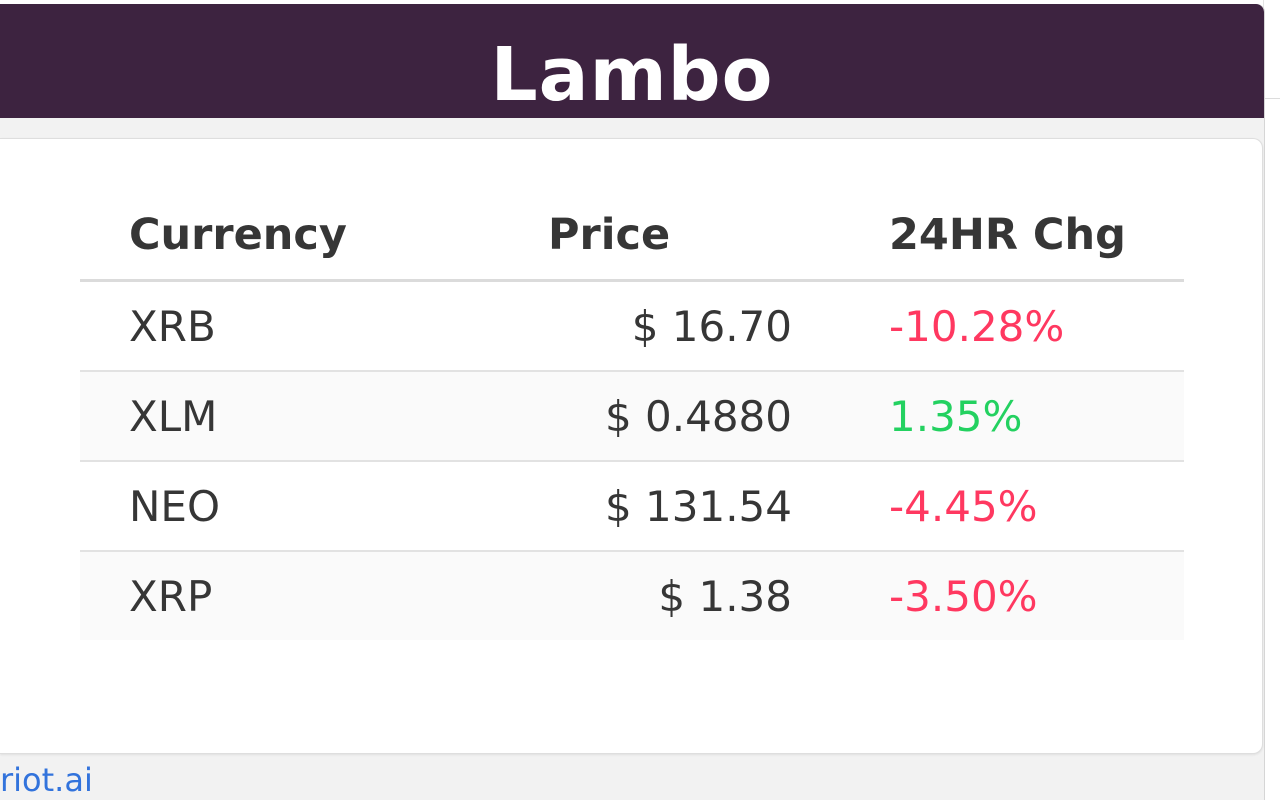 This screenshot has width=1280, height=800. I want to click on column-header-change: 24HR Chg, so click(988, 236).